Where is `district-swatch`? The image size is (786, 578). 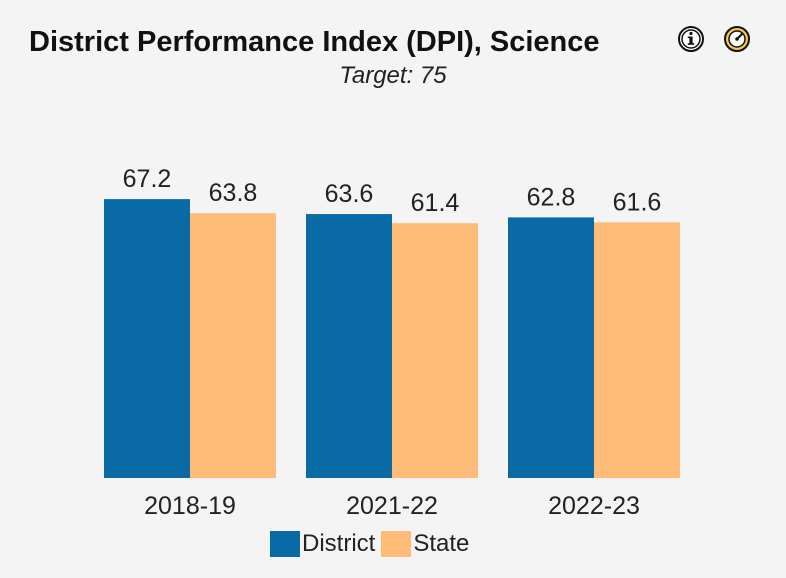
district-swatch is located at coordinates (285, 544).